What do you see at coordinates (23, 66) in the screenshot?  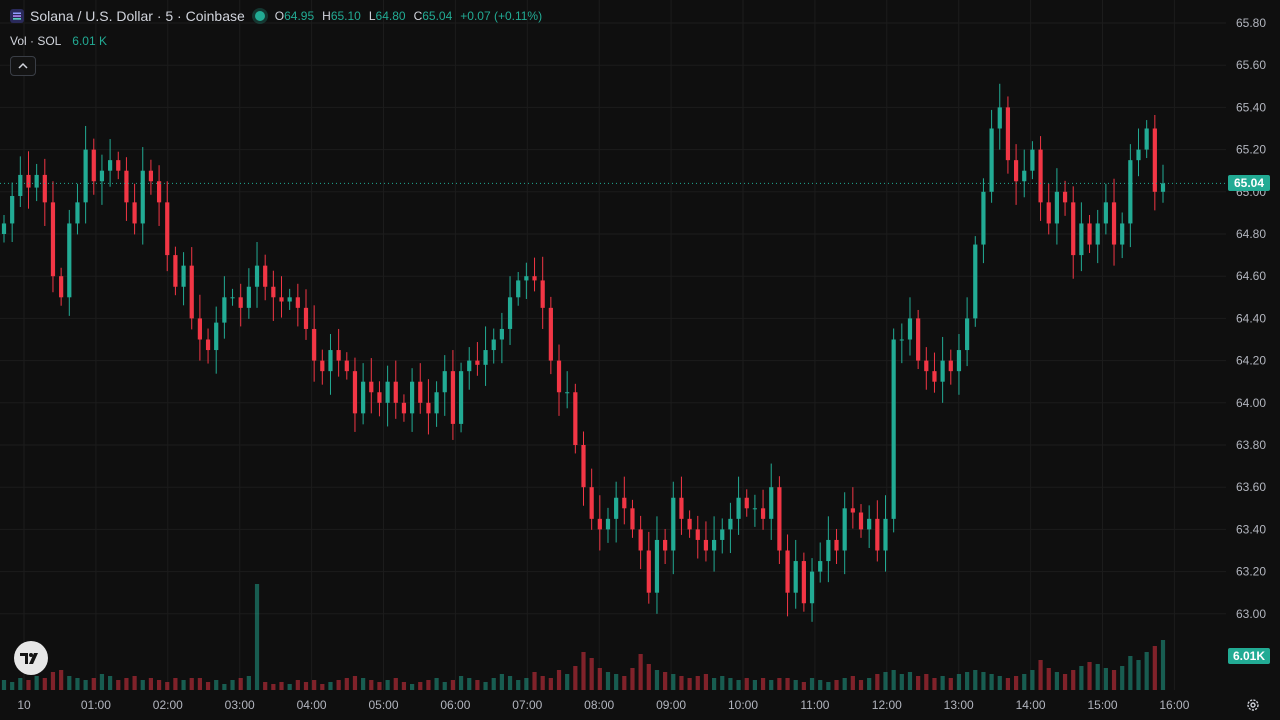 I see `collapse-legend-button` at bounding box center [23, 66].